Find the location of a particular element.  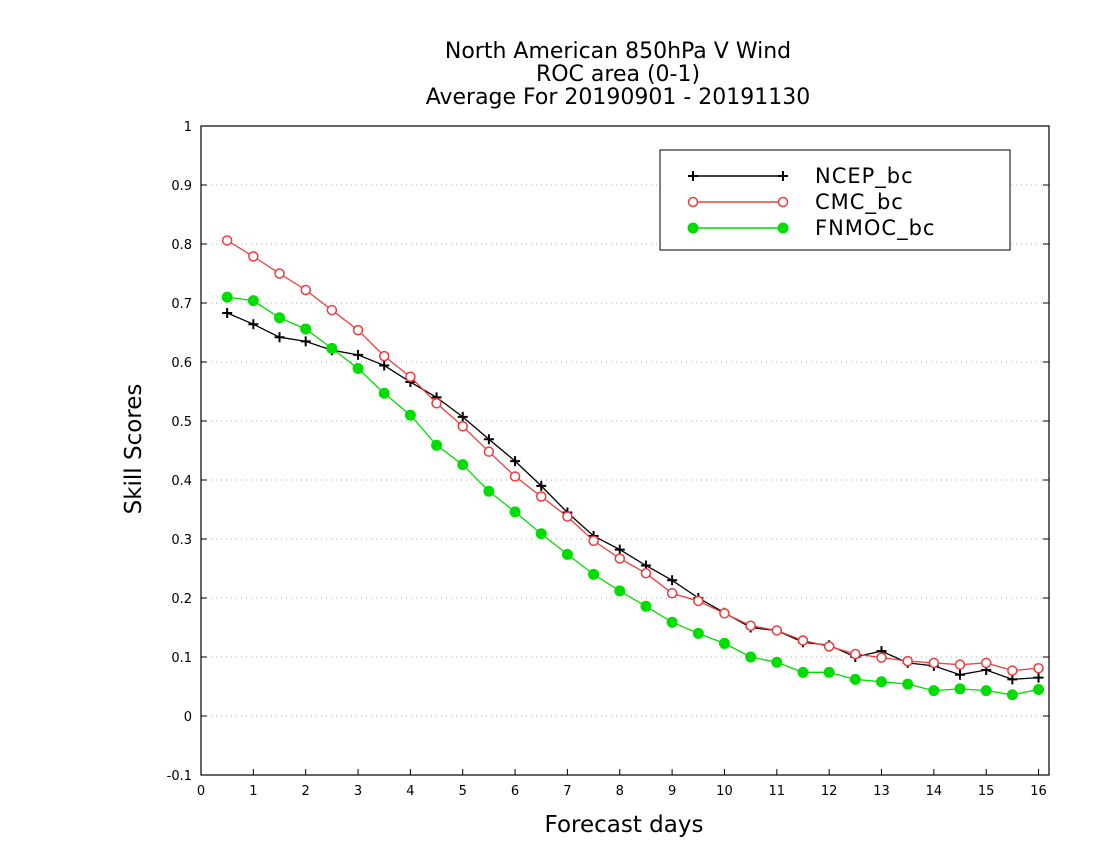

x-tick-label: 12 is located at coordinates (829, 791).